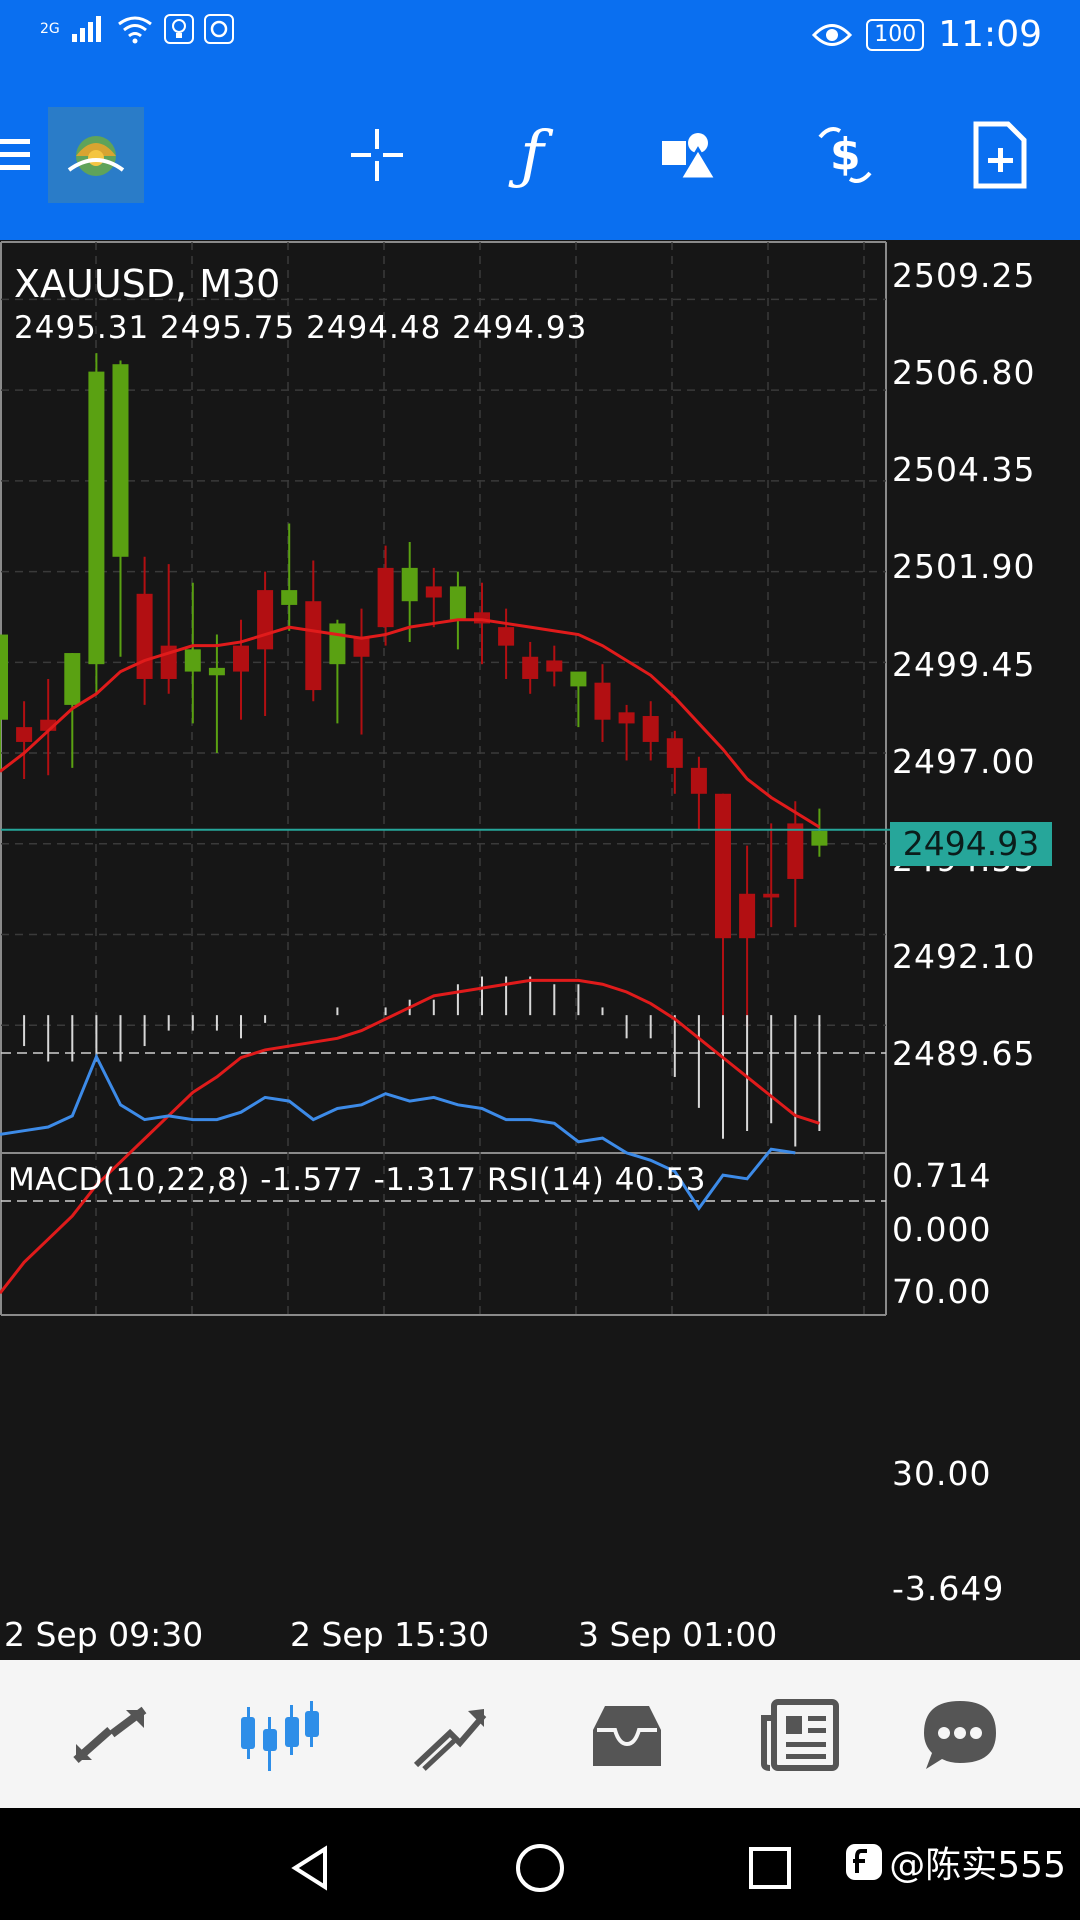 This screenshot has height=1920, width=1080. Describe the element at coordinates (864, 1862) in the screenshot. I see `watermark-logo-icon` at that location.